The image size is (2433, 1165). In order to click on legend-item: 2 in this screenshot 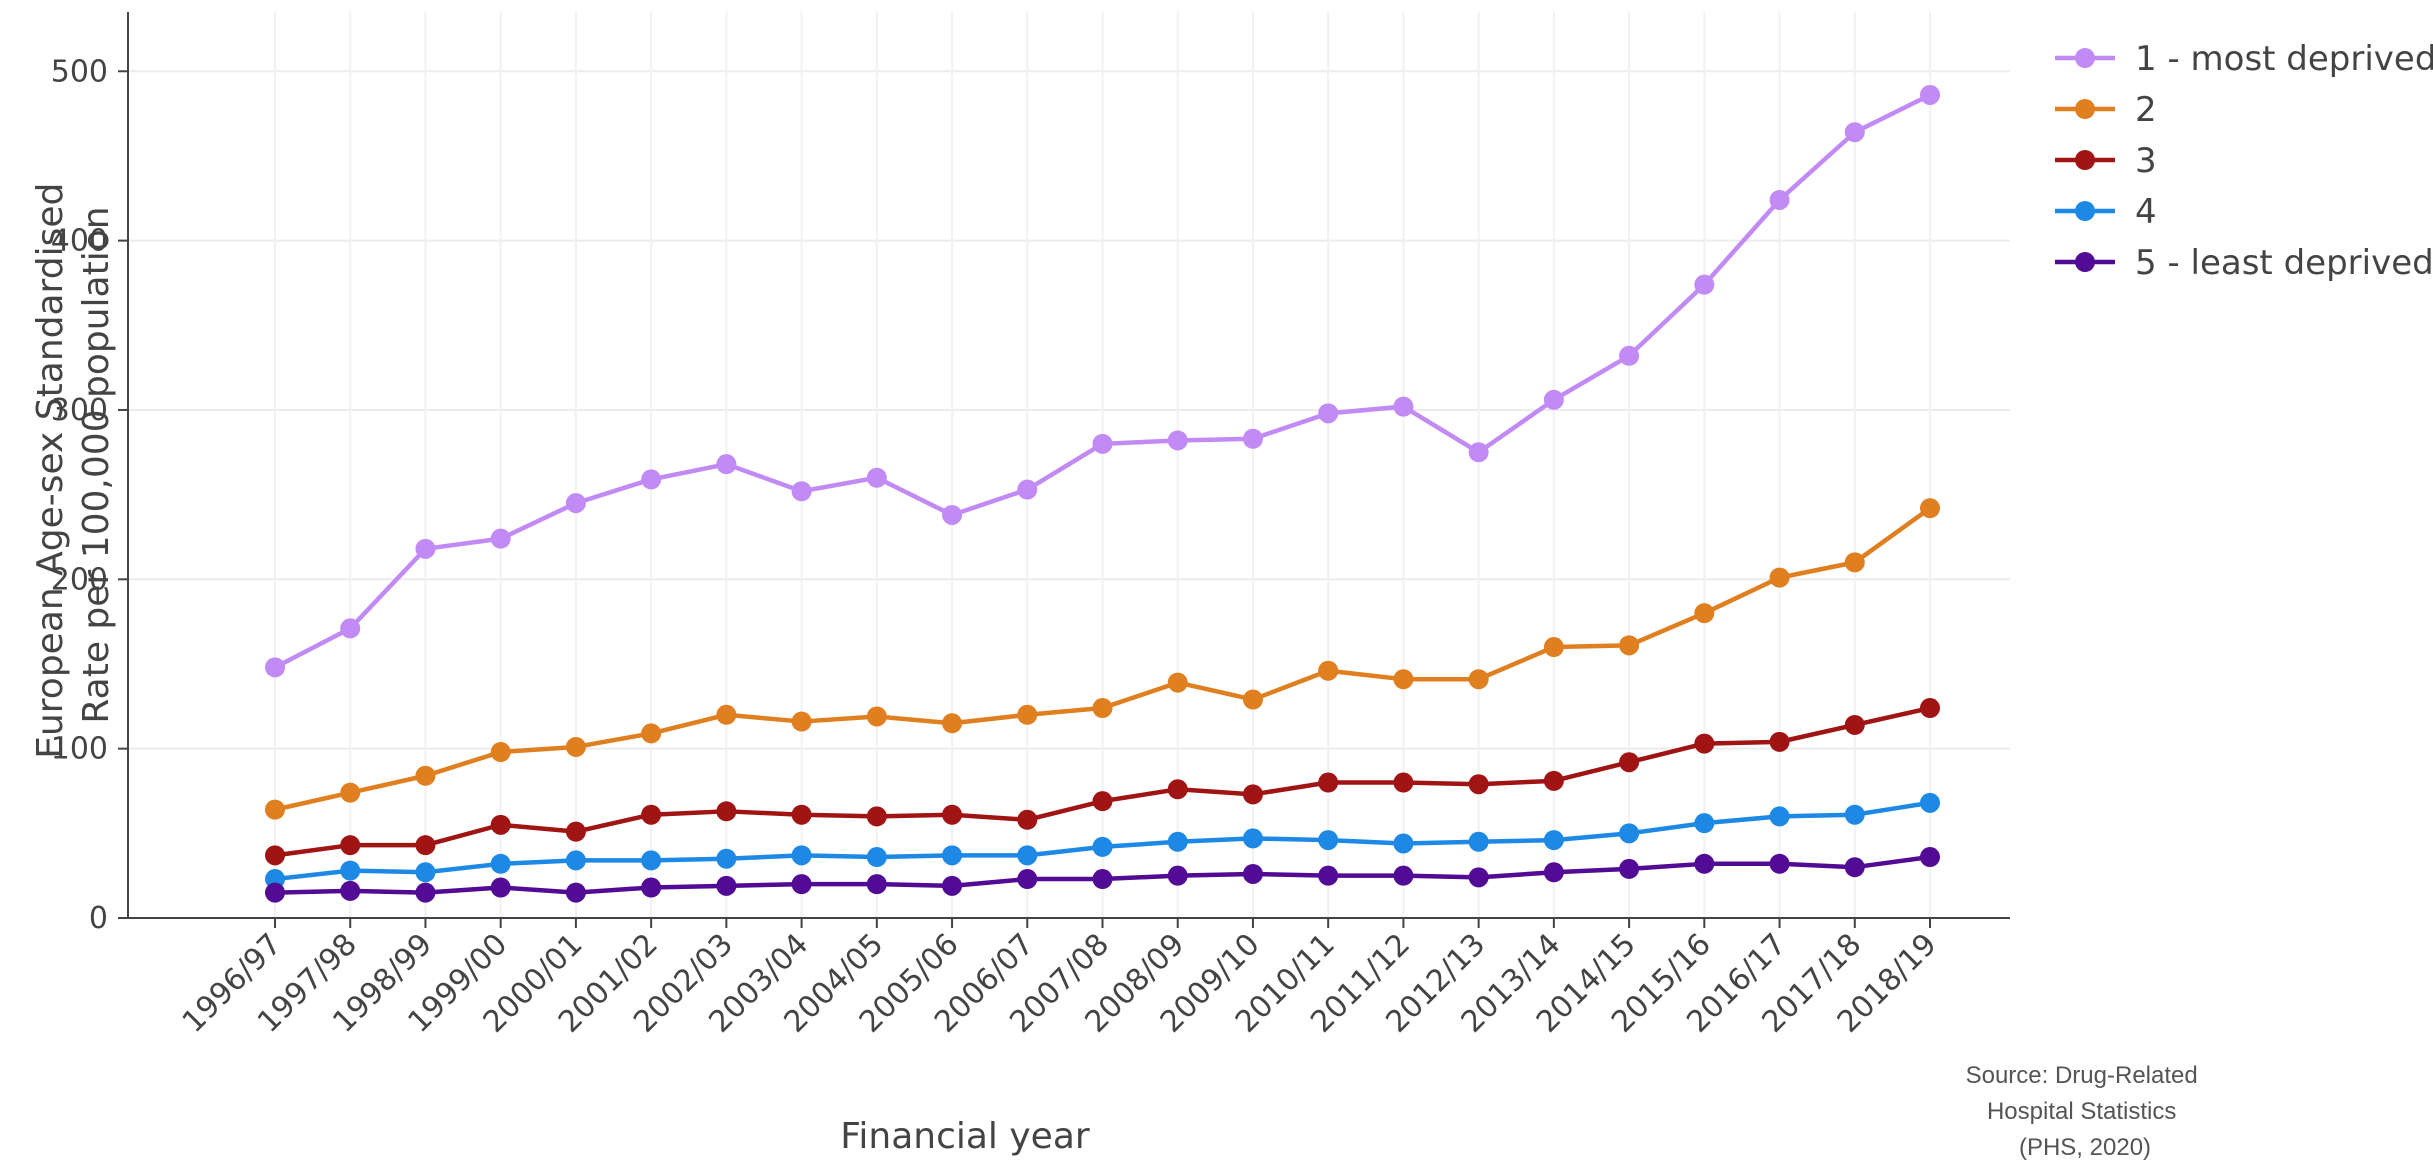, I will do `click(2106, 110)`.